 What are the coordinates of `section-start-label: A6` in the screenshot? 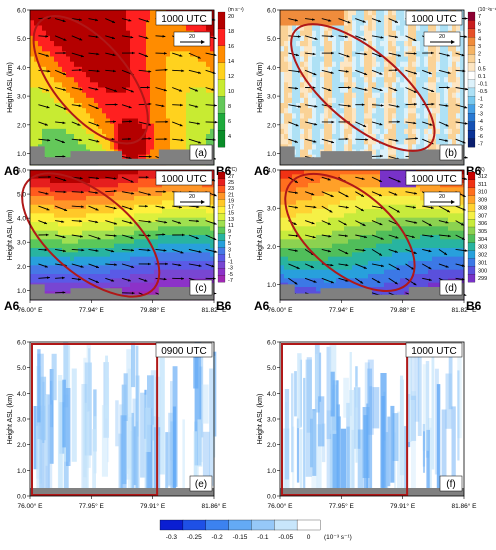 It's located at (262, 171).